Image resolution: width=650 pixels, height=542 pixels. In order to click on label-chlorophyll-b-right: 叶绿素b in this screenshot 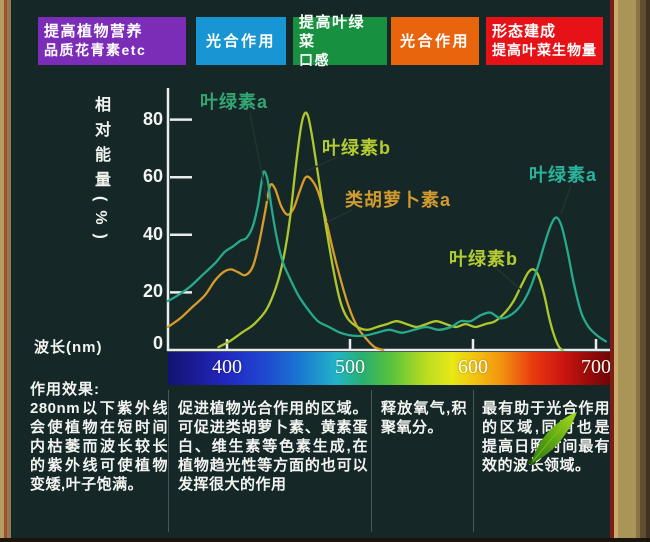, I will do `click(483, 259)`.